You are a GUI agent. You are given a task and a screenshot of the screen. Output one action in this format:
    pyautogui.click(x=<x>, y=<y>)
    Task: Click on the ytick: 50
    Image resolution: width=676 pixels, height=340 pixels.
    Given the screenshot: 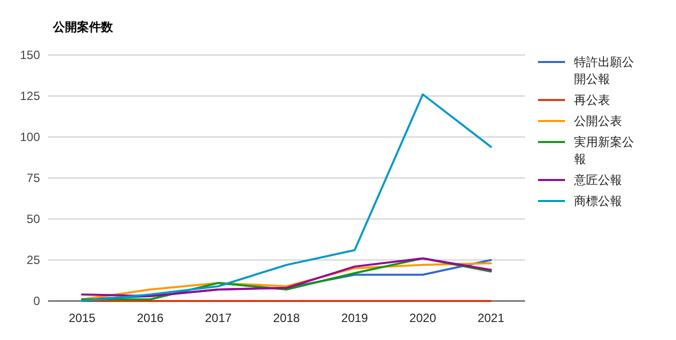 What is the action you would take?
    pyautogui.click(x=33, y=219)
    